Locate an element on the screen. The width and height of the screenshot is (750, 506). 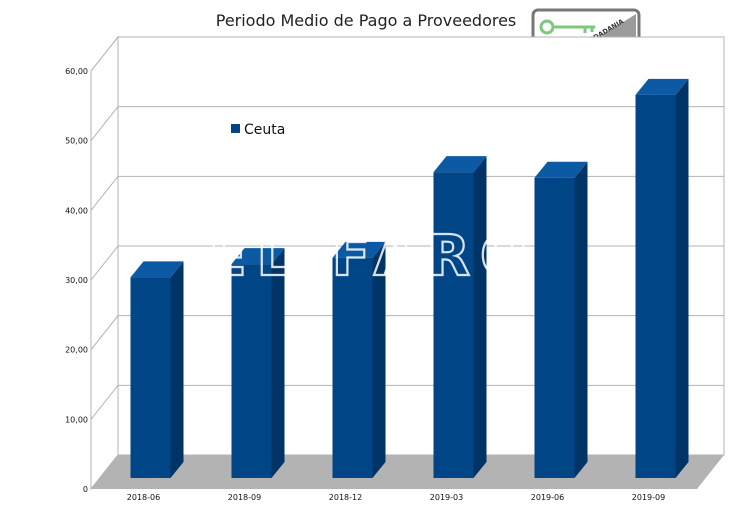
watermark: EL FARO is located at coordinates (372, 256).